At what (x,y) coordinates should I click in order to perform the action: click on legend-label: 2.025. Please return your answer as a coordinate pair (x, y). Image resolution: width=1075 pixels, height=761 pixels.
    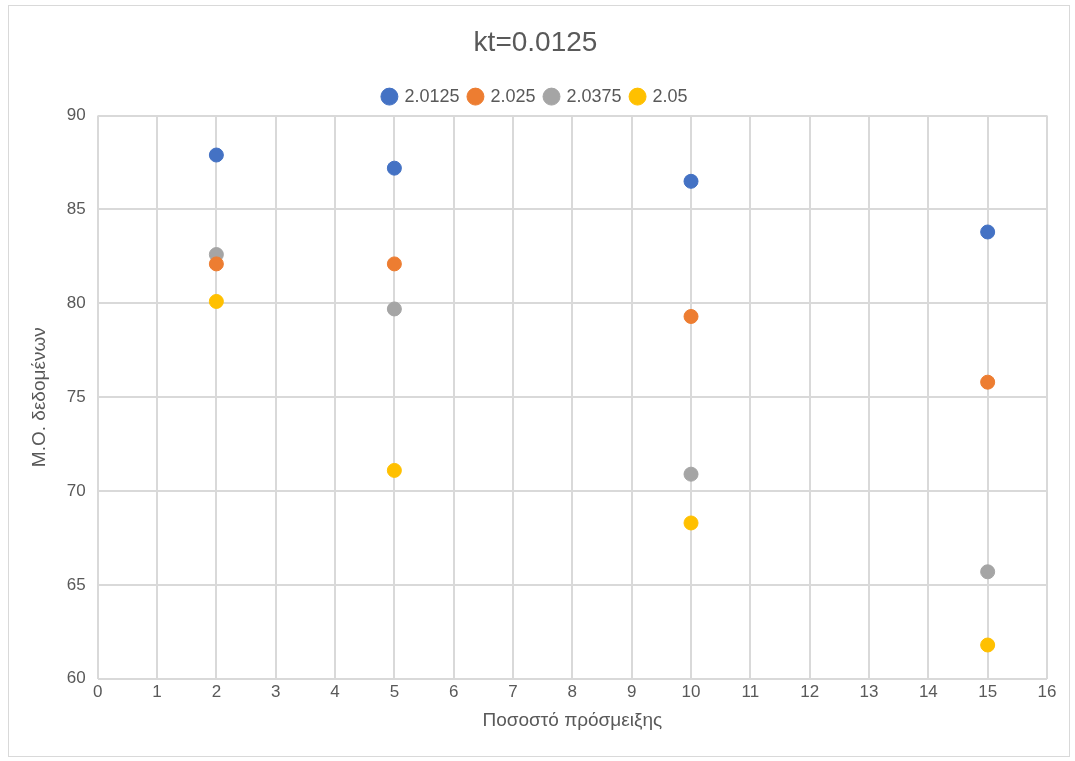
    Looking at the image, I should click on (513, 95).